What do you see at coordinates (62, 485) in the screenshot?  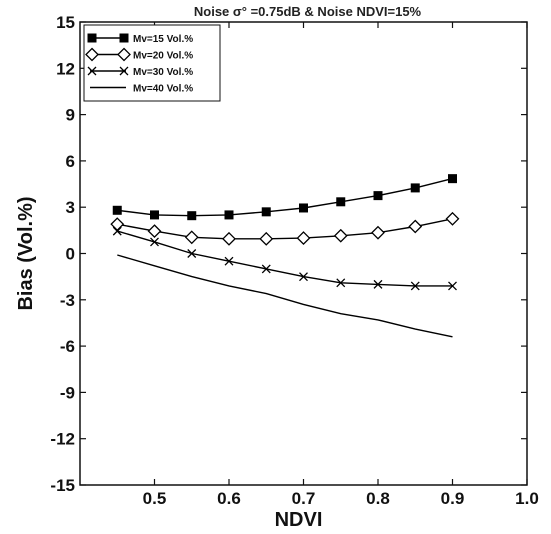 I see `y-tick-label: -15` at bounding box center [62, 485].